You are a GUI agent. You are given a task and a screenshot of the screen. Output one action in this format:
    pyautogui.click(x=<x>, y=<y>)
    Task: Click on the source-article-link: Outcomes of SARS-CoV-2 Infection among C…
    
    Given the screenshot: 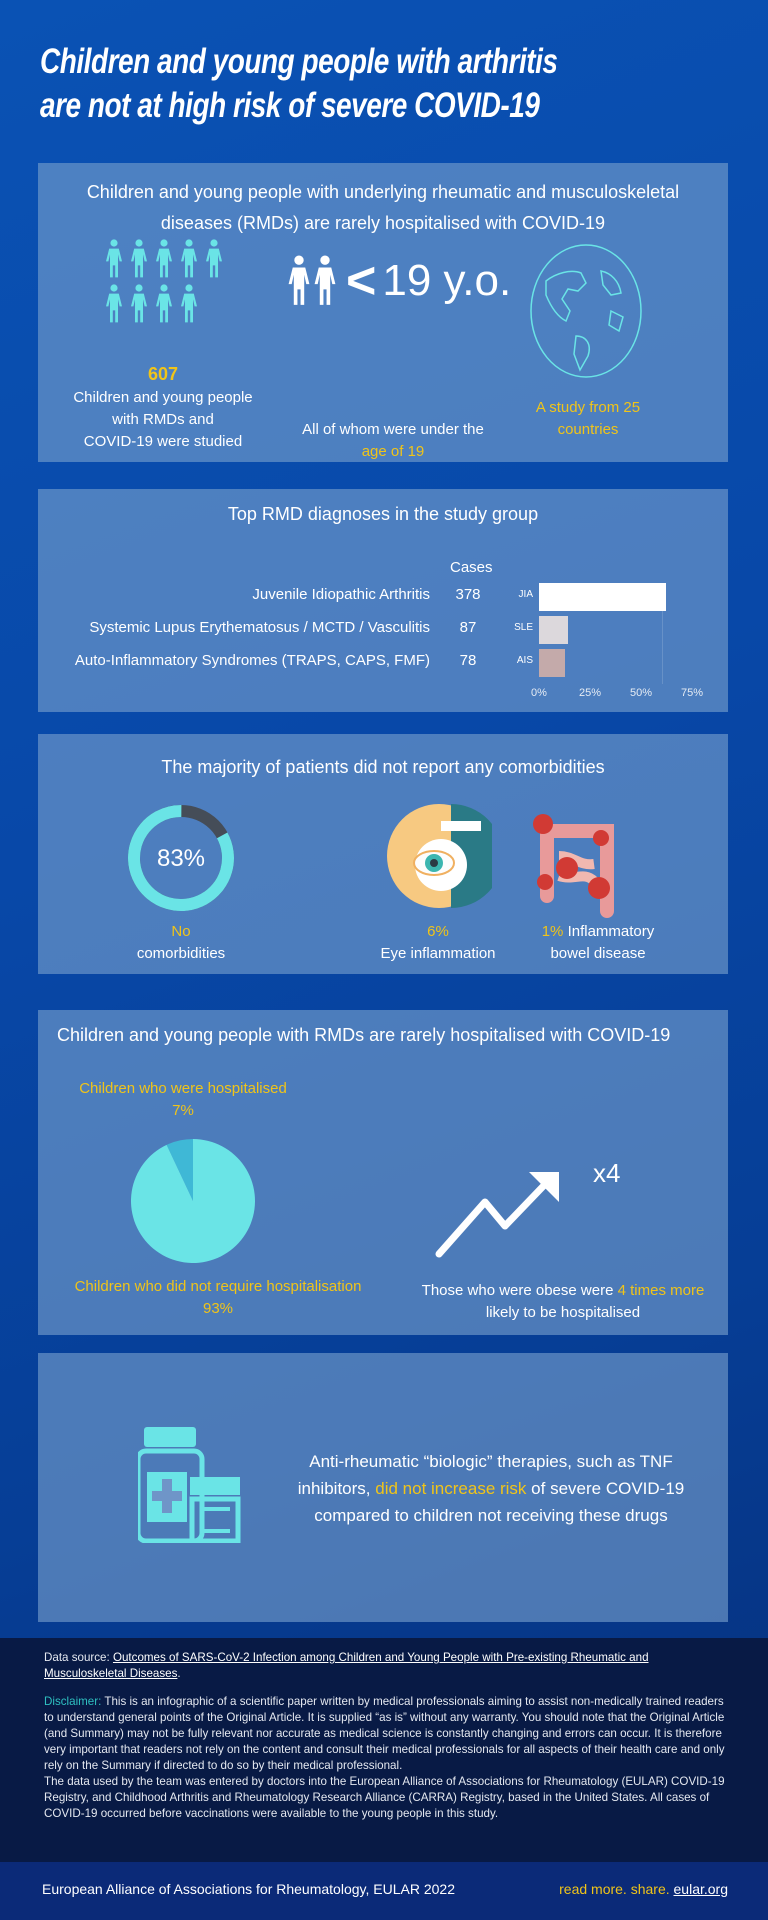 What is the action you would take?
    pyautogui.click(x=346, y=1665)
    